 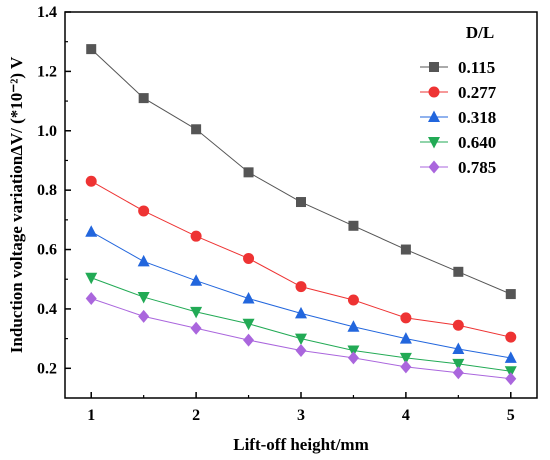 What do you see at coordinates (477, 167) in the screenshot?
I see `legend-label: 0.785` at bounding box center [477, 167].